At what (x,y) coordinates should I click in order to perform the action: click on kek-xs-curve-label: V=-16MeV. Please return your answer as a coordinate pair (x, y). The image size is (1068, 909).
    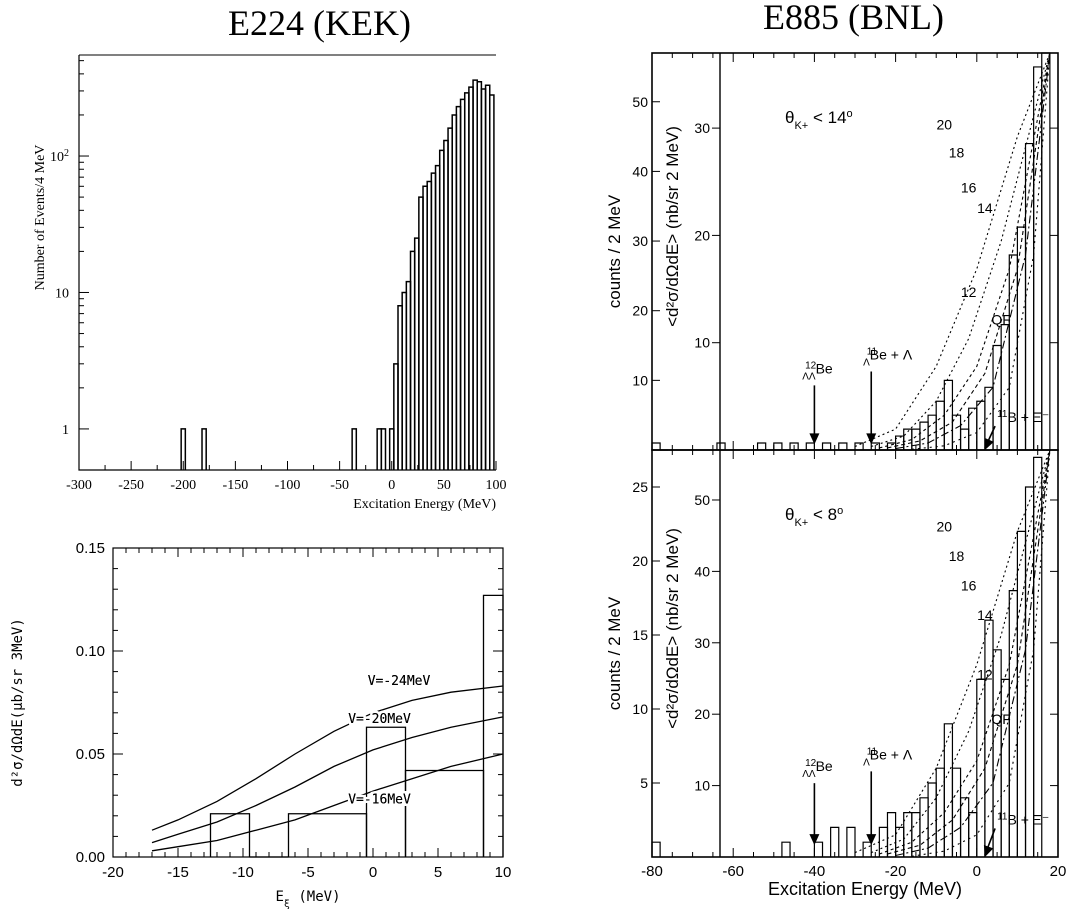
    Looking at the image, I should click on (379, 799).